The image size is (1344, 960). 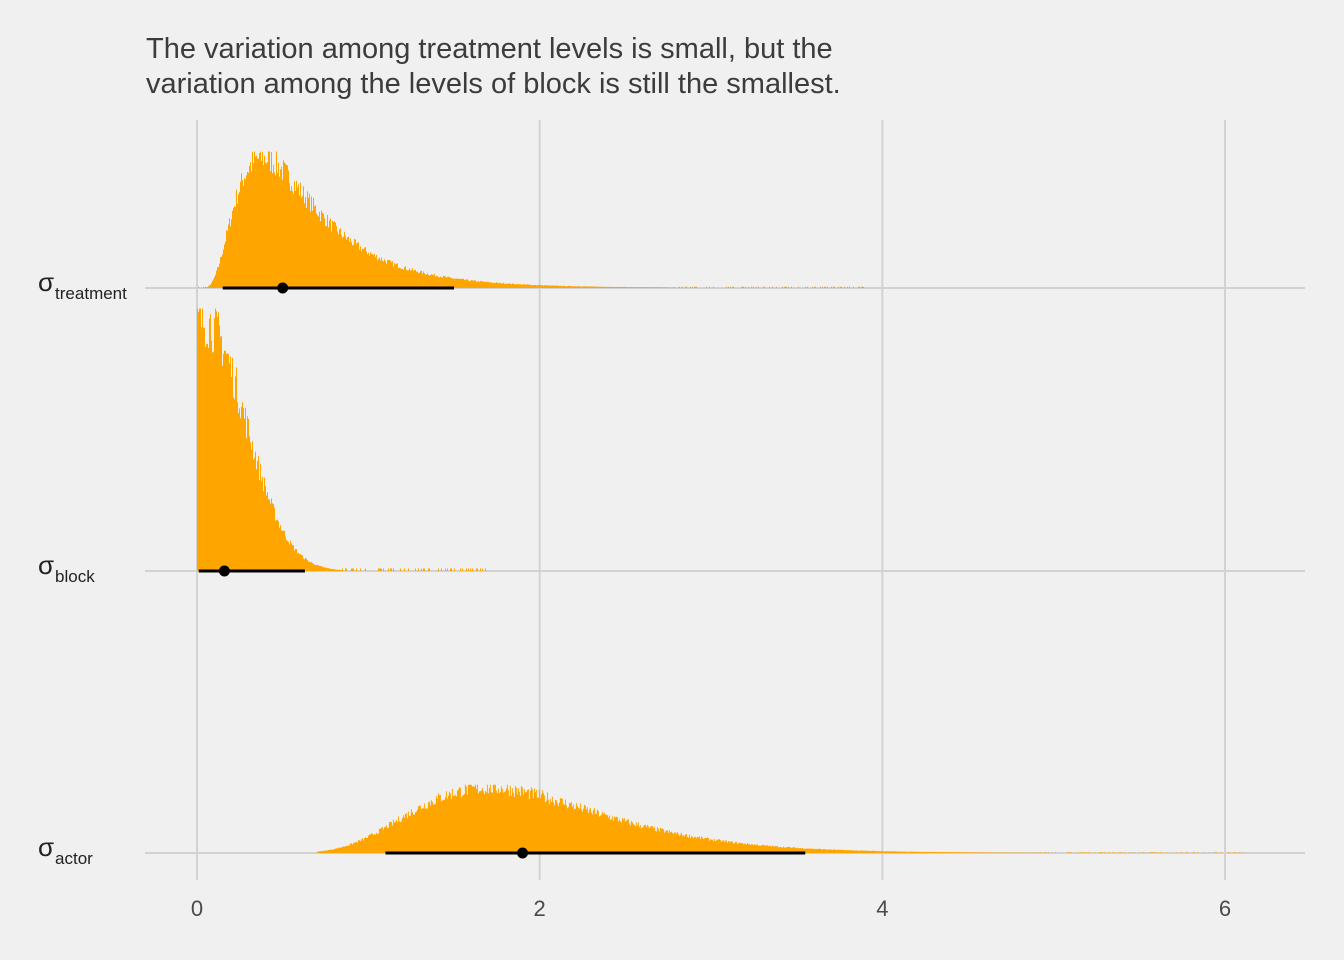 What do you see at coordinates (540, 908) in the screenshot?
I see `x-tick-label-2: 2` at bounding box center [540, 908].